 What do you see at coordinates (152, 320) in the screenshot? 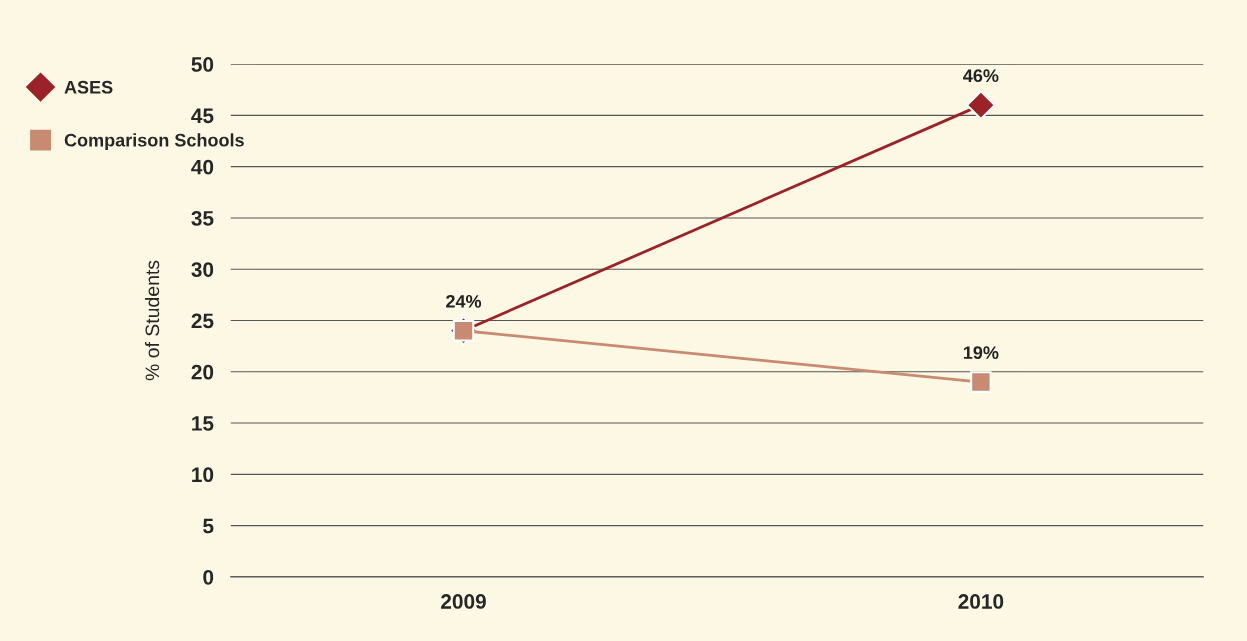
I see `y-axis-title: % of Students` at bounding box center [152, 320].